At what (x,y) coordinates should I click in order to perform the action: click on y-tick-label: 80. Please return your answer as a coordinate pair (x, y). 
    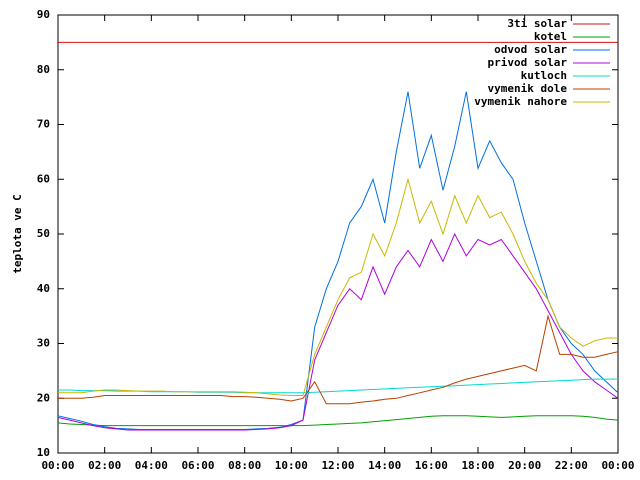
    Looking at the image, I should click on (43, 69).